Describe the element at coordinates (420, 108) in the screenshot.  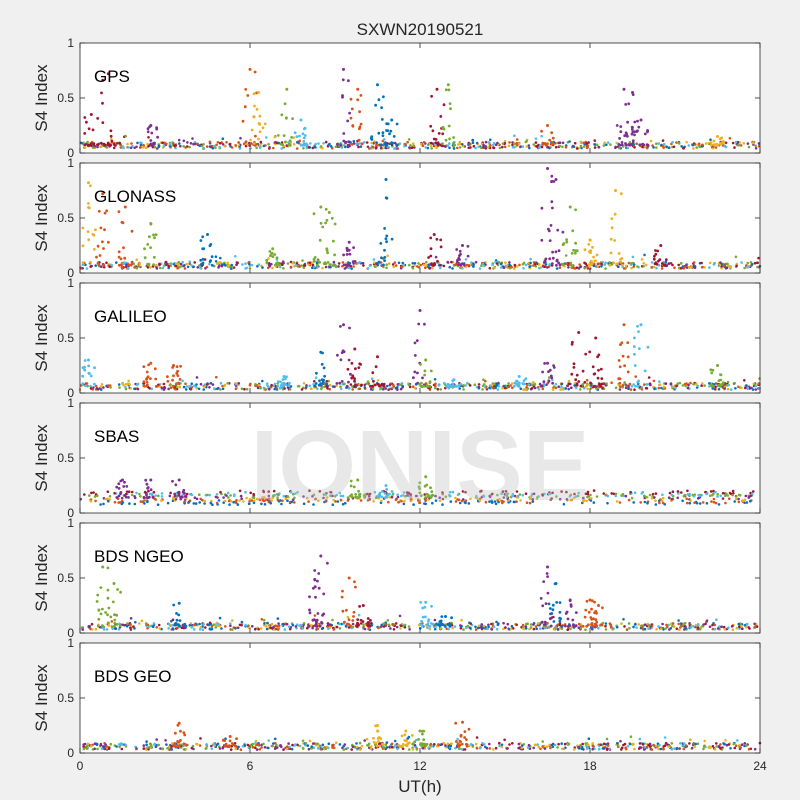
I see `data-points` at that location.